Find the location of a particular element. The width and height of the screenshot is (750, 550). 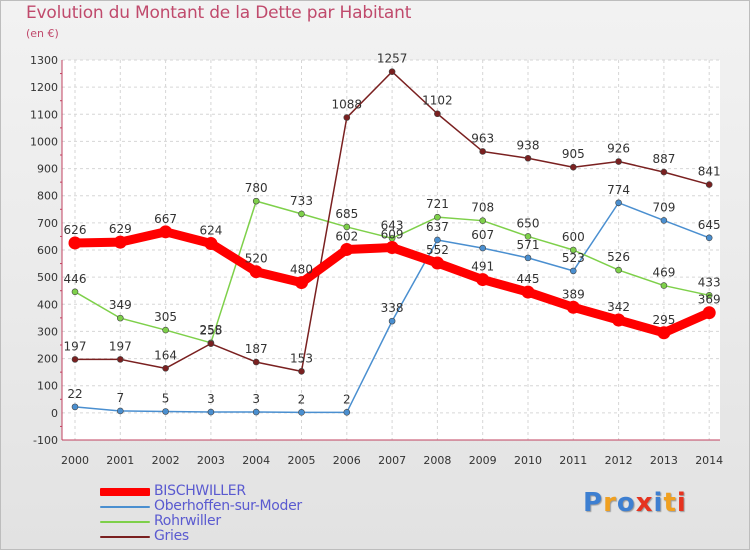

data-label: 295 is located at coordinates (663, 320).